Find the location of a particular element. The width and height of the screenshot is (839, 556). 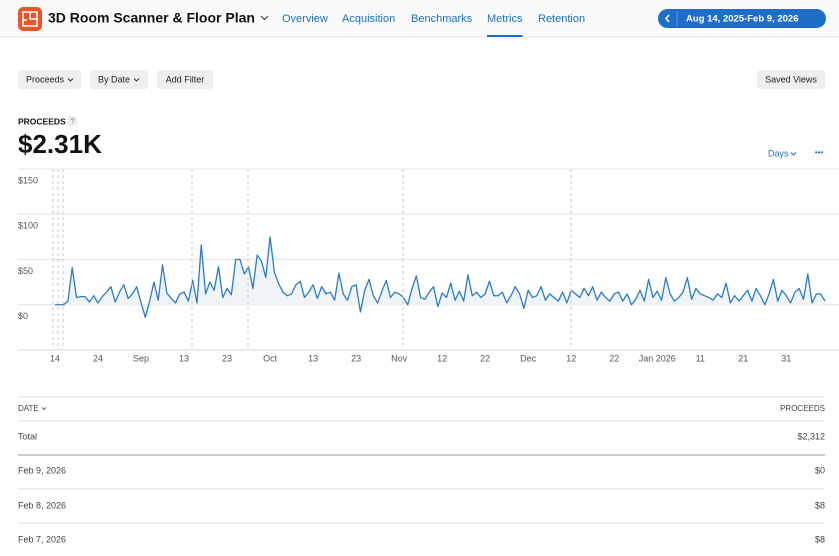

table-cell: $0 is located at coordinates (820, 470).